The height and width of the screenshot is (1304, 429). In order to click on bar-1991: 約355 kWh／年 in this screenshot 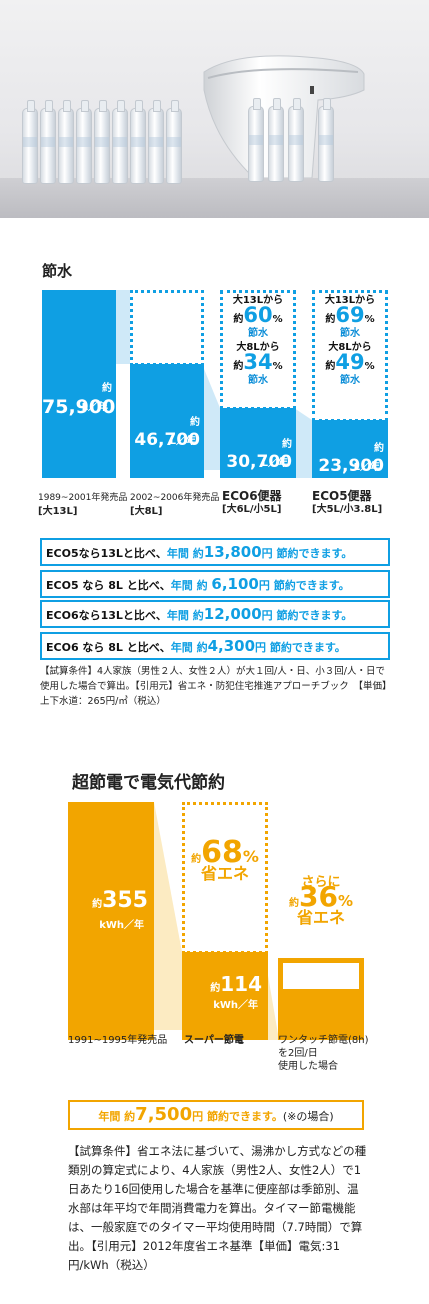, I will do `click(111, 921)`.